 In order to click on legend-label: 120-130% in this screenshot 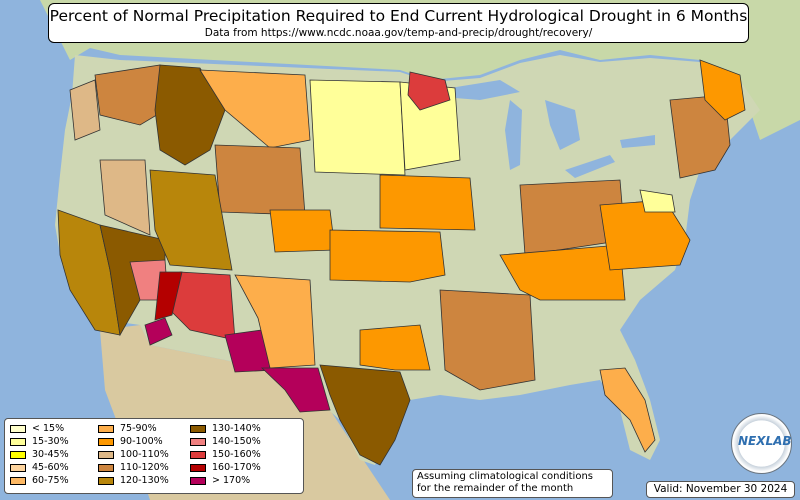, I will do `click(144, 480)`.